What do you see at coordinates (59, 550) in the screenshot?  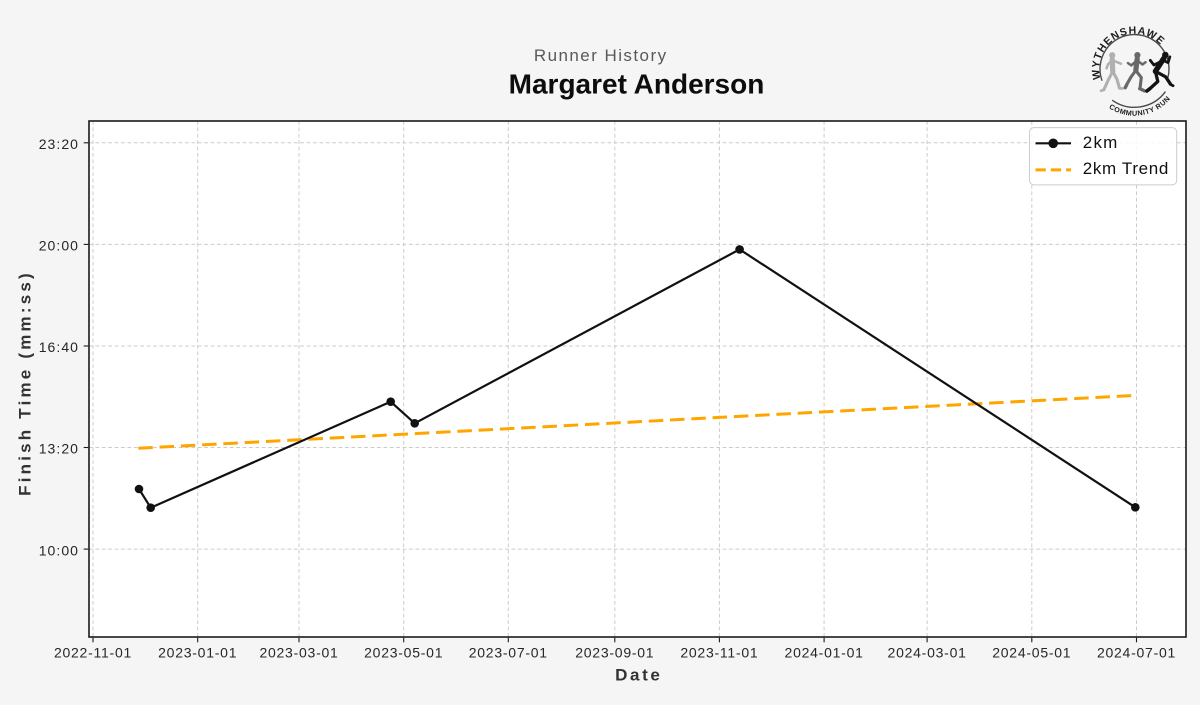 I see `svg-text: 10:00` at bounding box center [59, 550].